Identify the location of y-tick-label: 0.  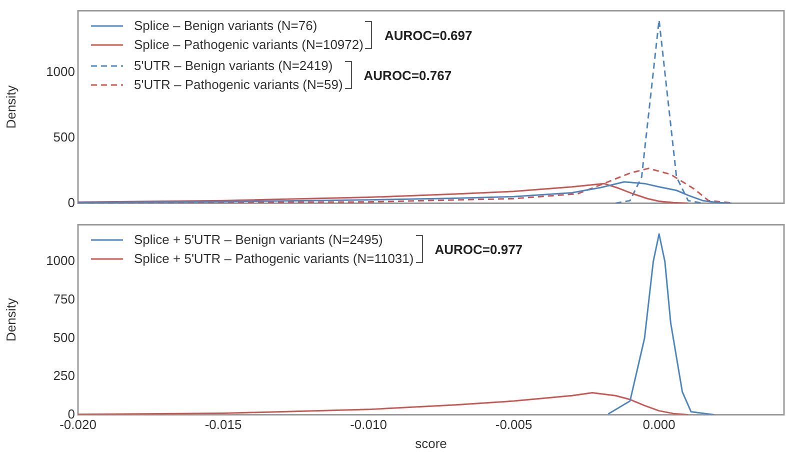
(71, 202).